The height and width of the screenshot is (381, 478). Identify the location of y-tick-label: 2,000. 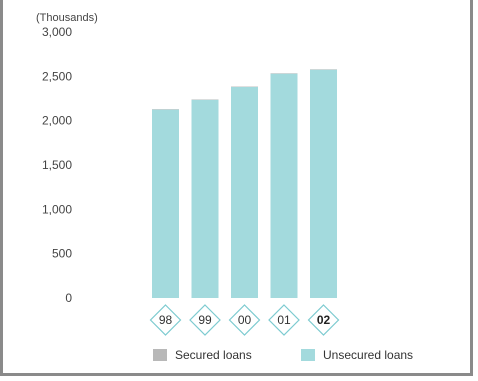
(57, 121).